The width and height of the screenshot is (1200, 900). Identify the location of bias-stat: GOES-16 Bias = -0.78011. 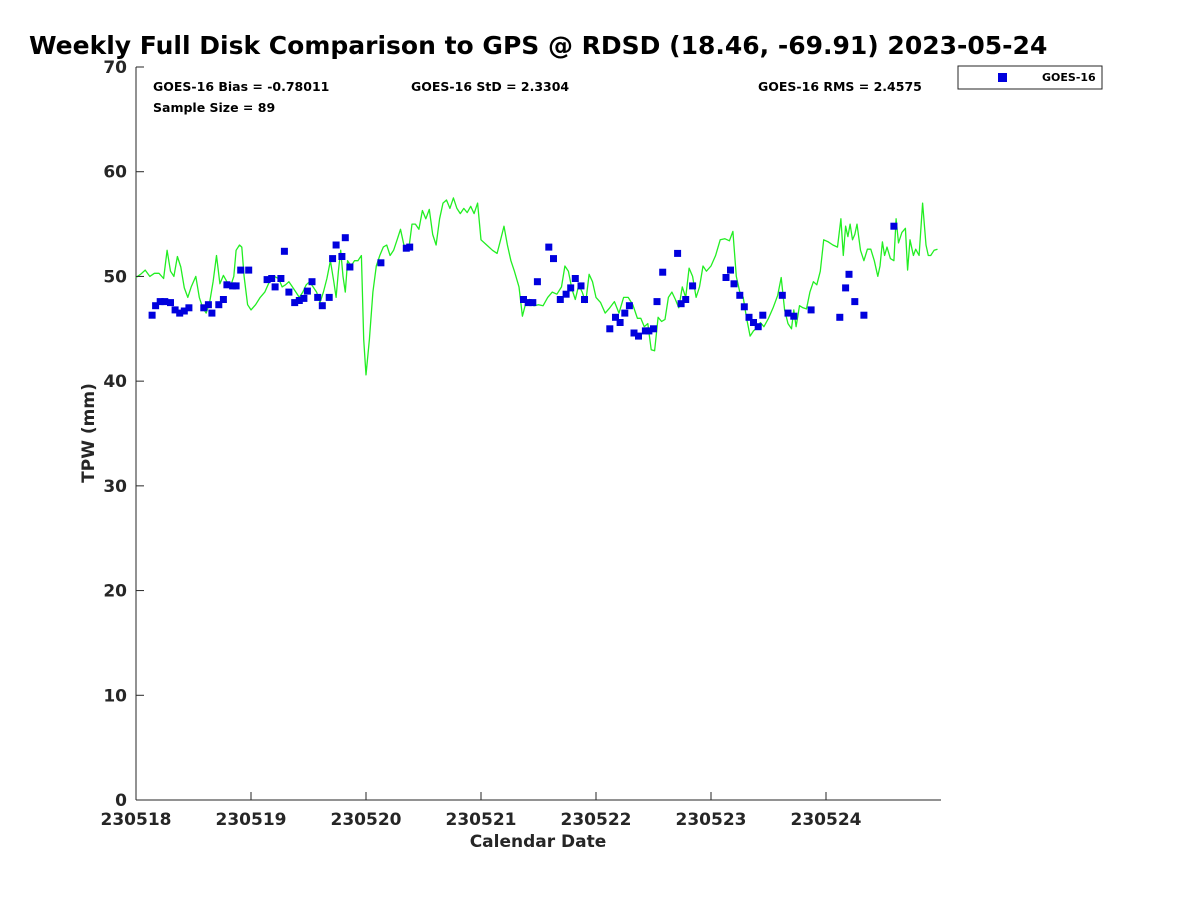
(241, 86).